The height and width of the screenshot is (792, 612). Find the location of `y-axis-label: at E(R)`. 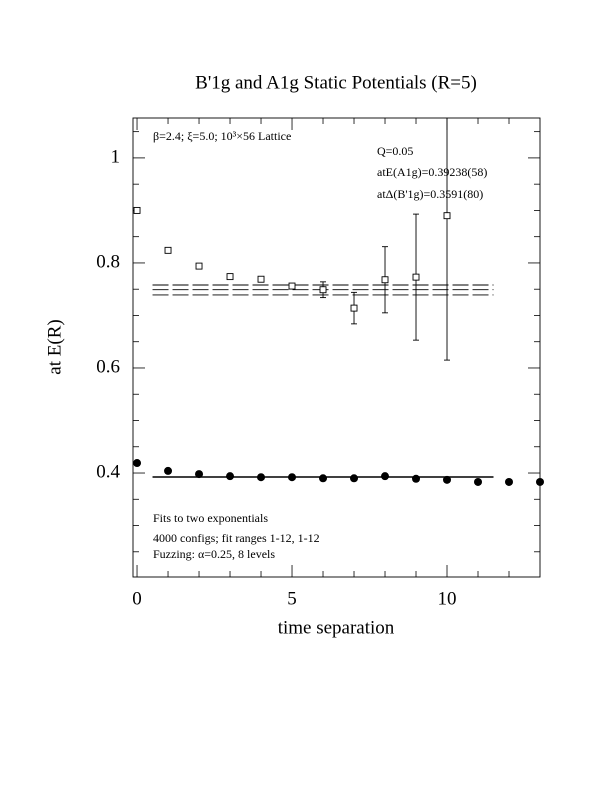

y-axis-label: at E(R) is located at coordinates (54, 346).